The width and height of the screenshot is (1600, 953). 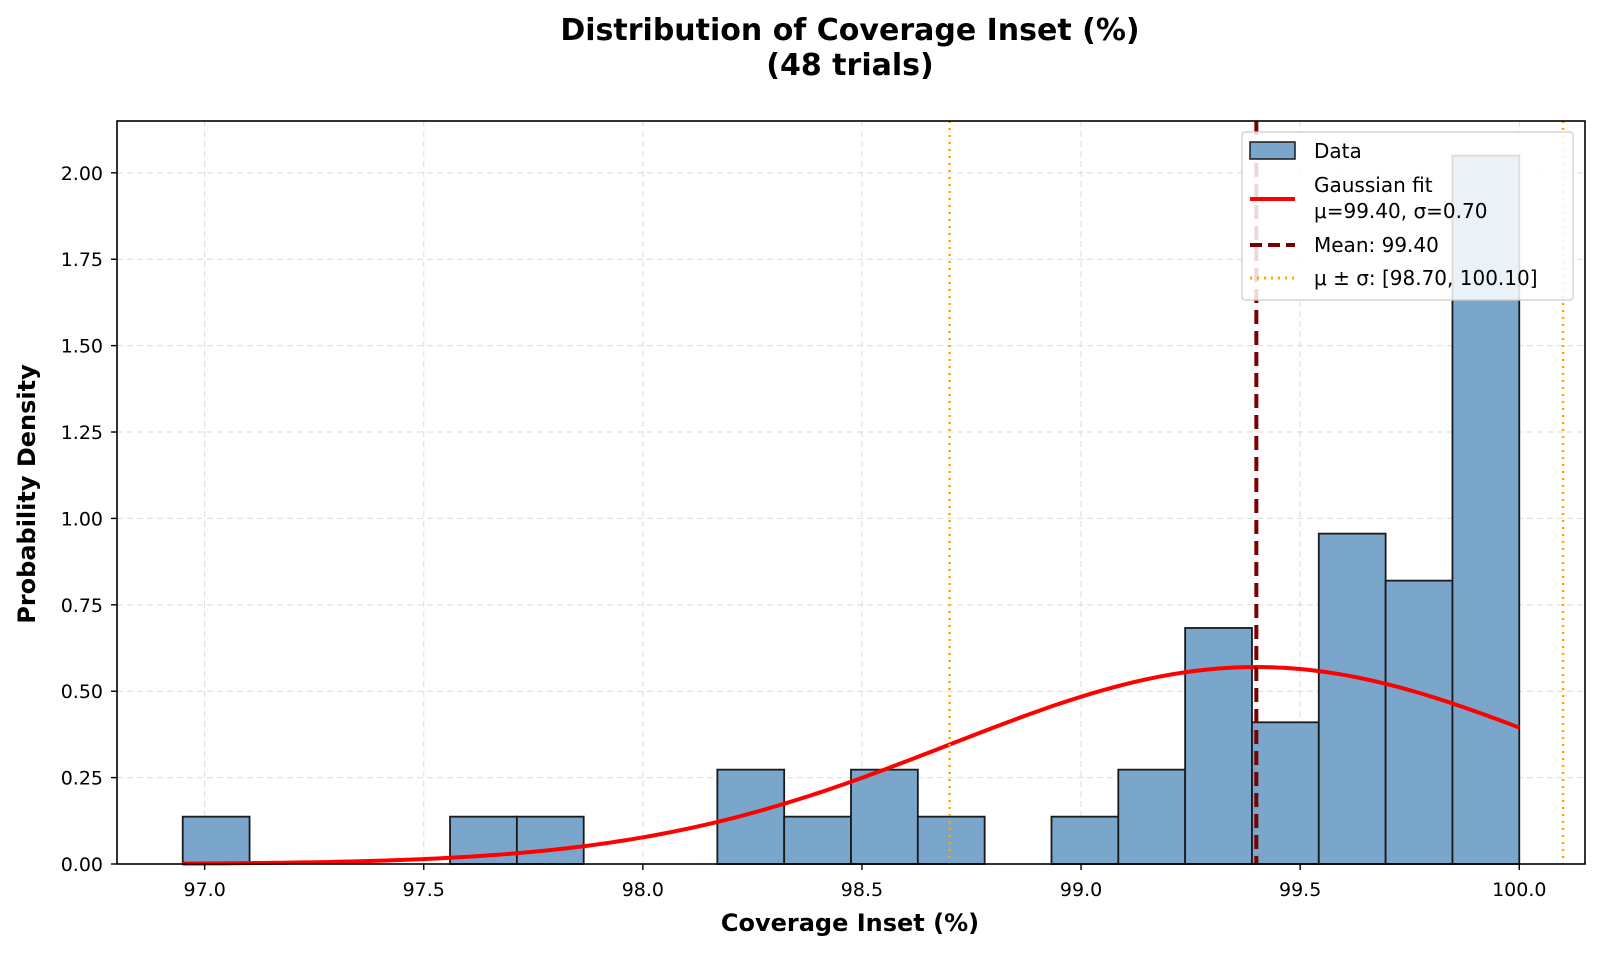 What do you see at coordinates (850, 923) in the screenshot?
I see `x-axis-label: Coverage Inset (%)` at bounding box center [850, 923].